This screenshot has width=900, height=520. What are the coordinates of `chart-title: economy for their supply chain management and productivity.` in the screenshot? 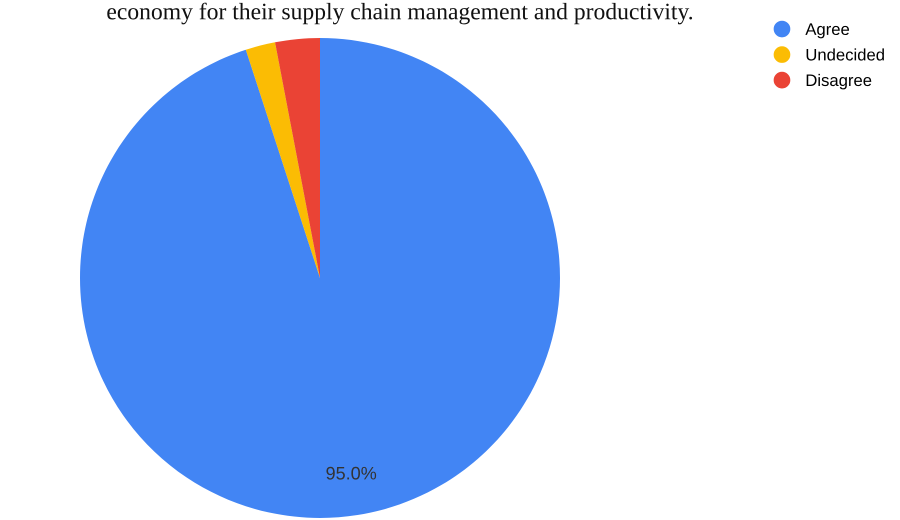 It's located at (399, 13).